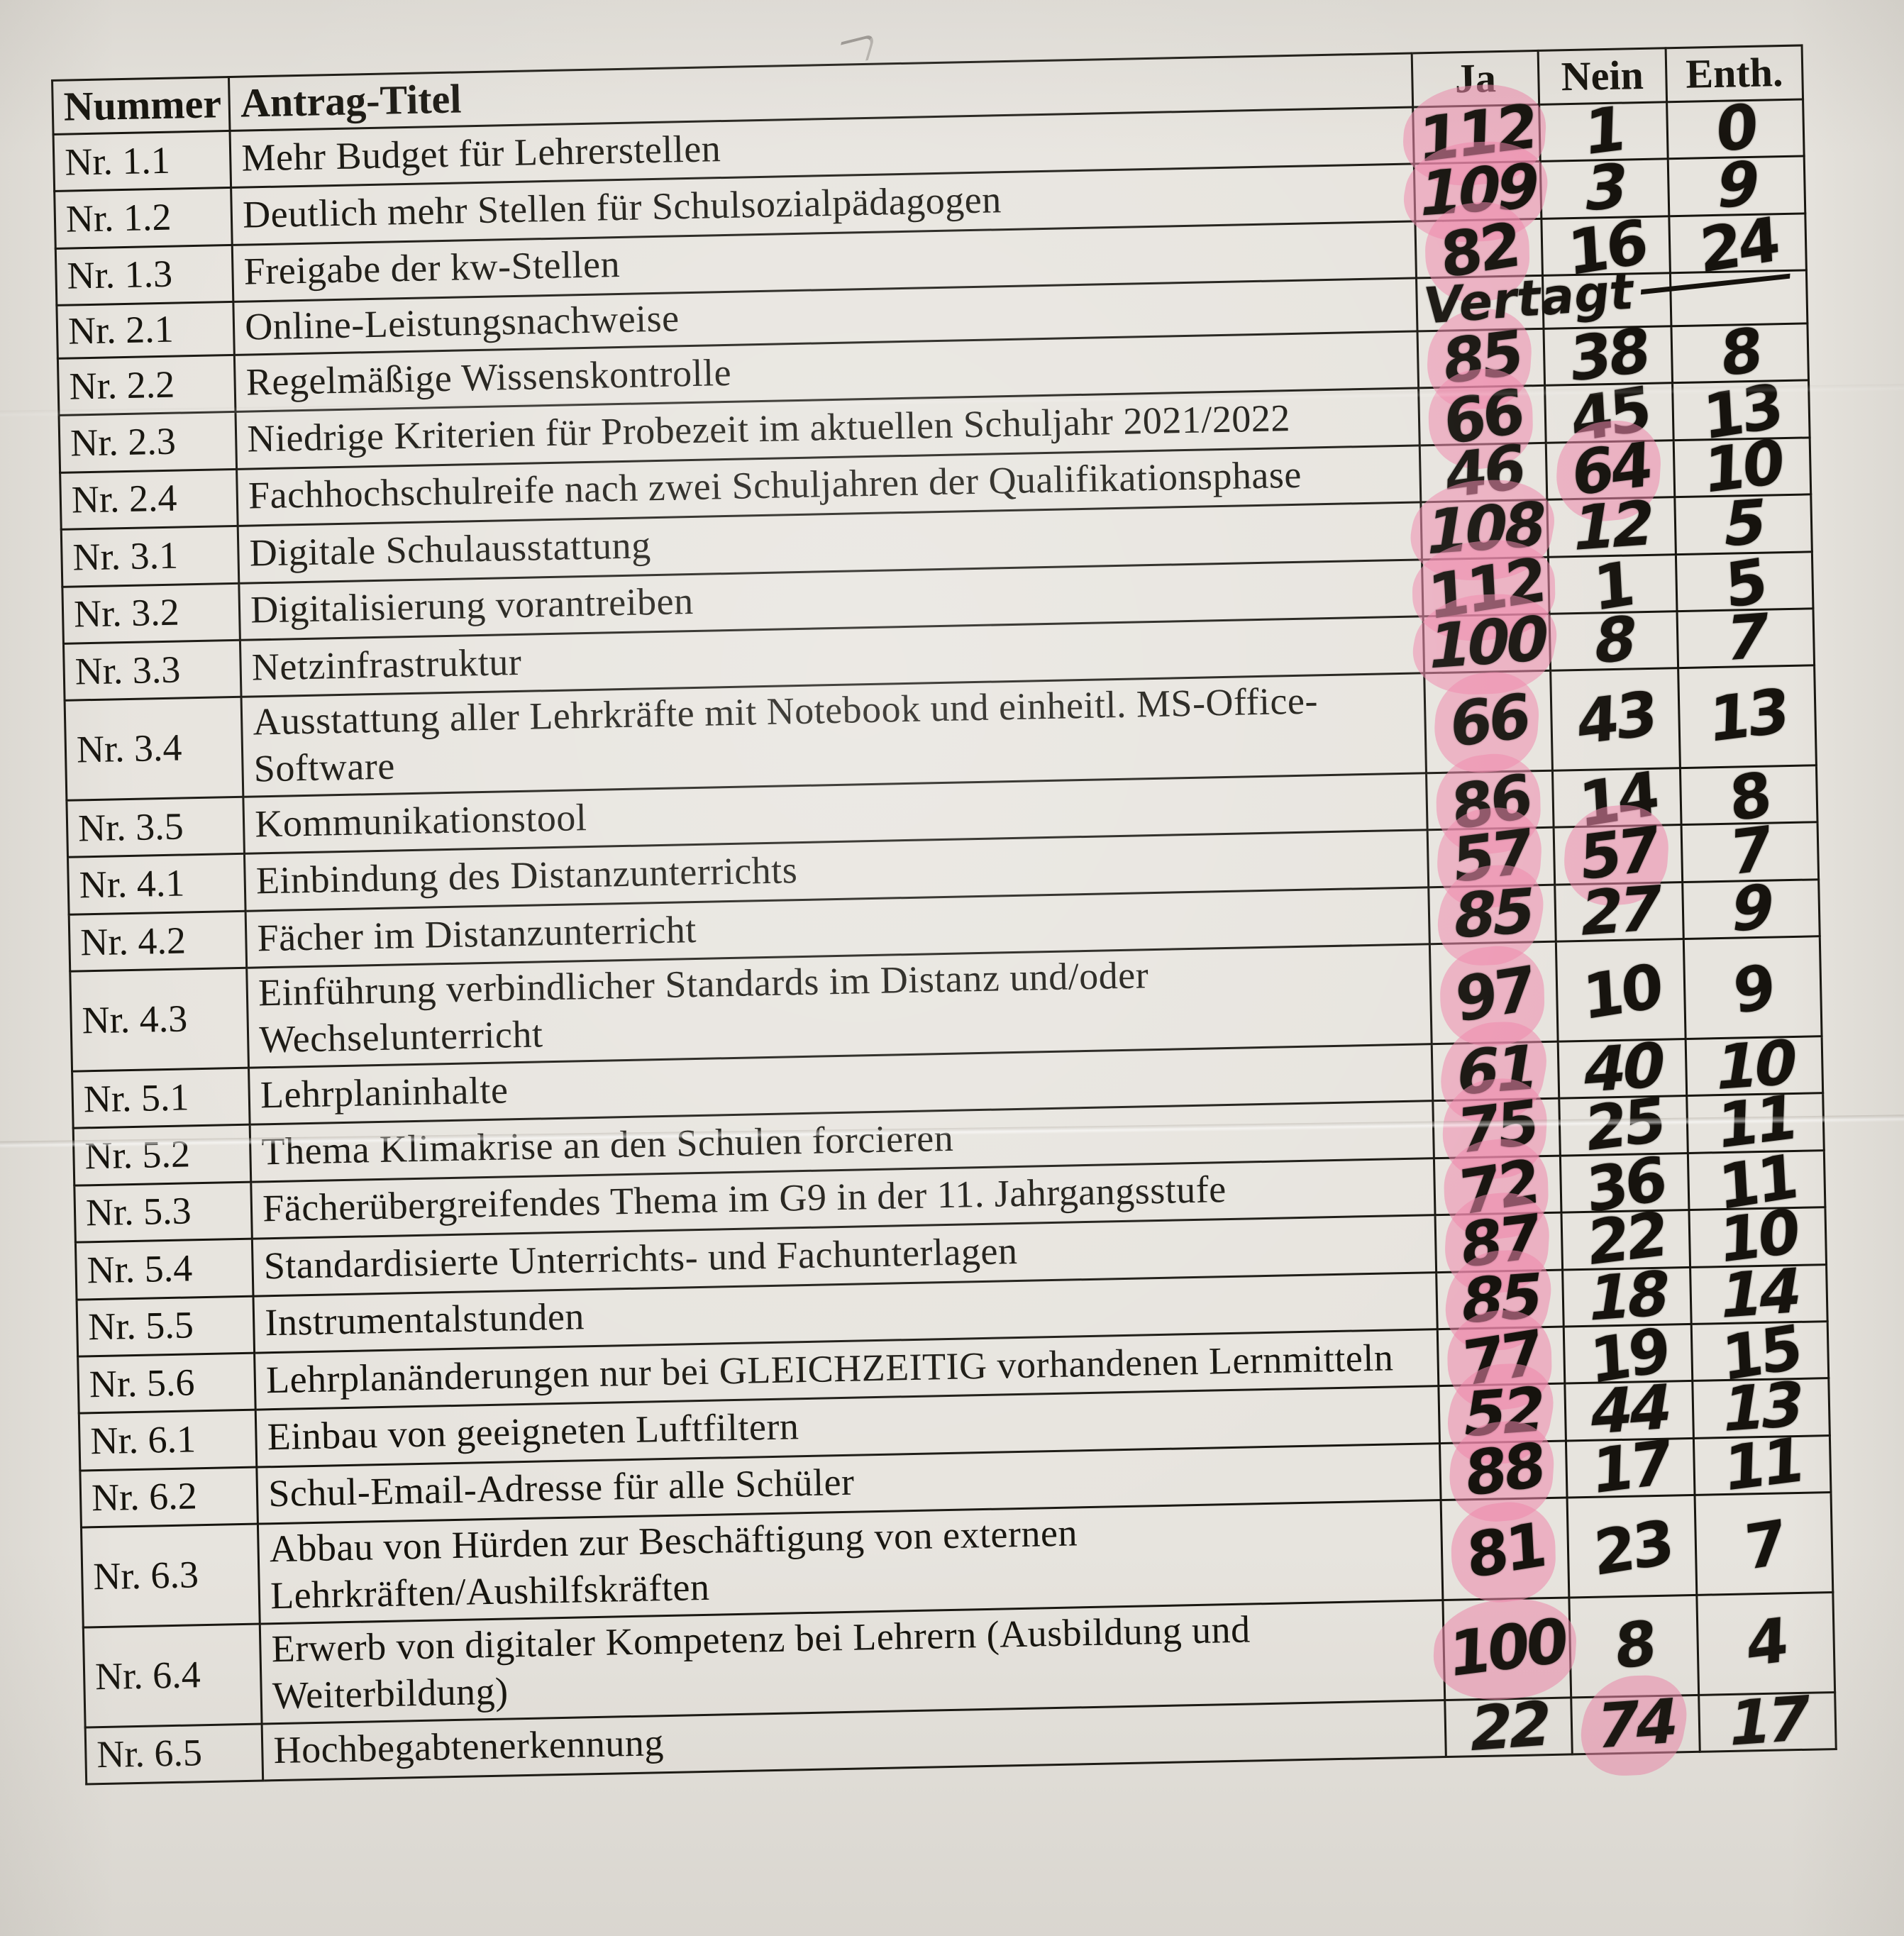 The width and height of the screenshot is (1904, 1936). Describe the element at coordinates (144, 218) in the screenshot. I see `antrag-nummer: Nr. 1.2` at that location.